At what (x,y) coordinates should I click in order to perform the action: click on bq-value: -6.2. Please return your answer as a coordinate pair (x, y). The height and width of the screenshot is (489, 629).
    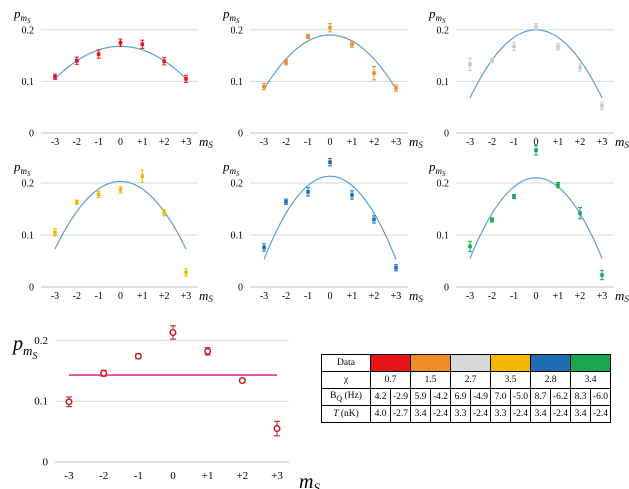
    Looking at the image, I should click on (560, 397).